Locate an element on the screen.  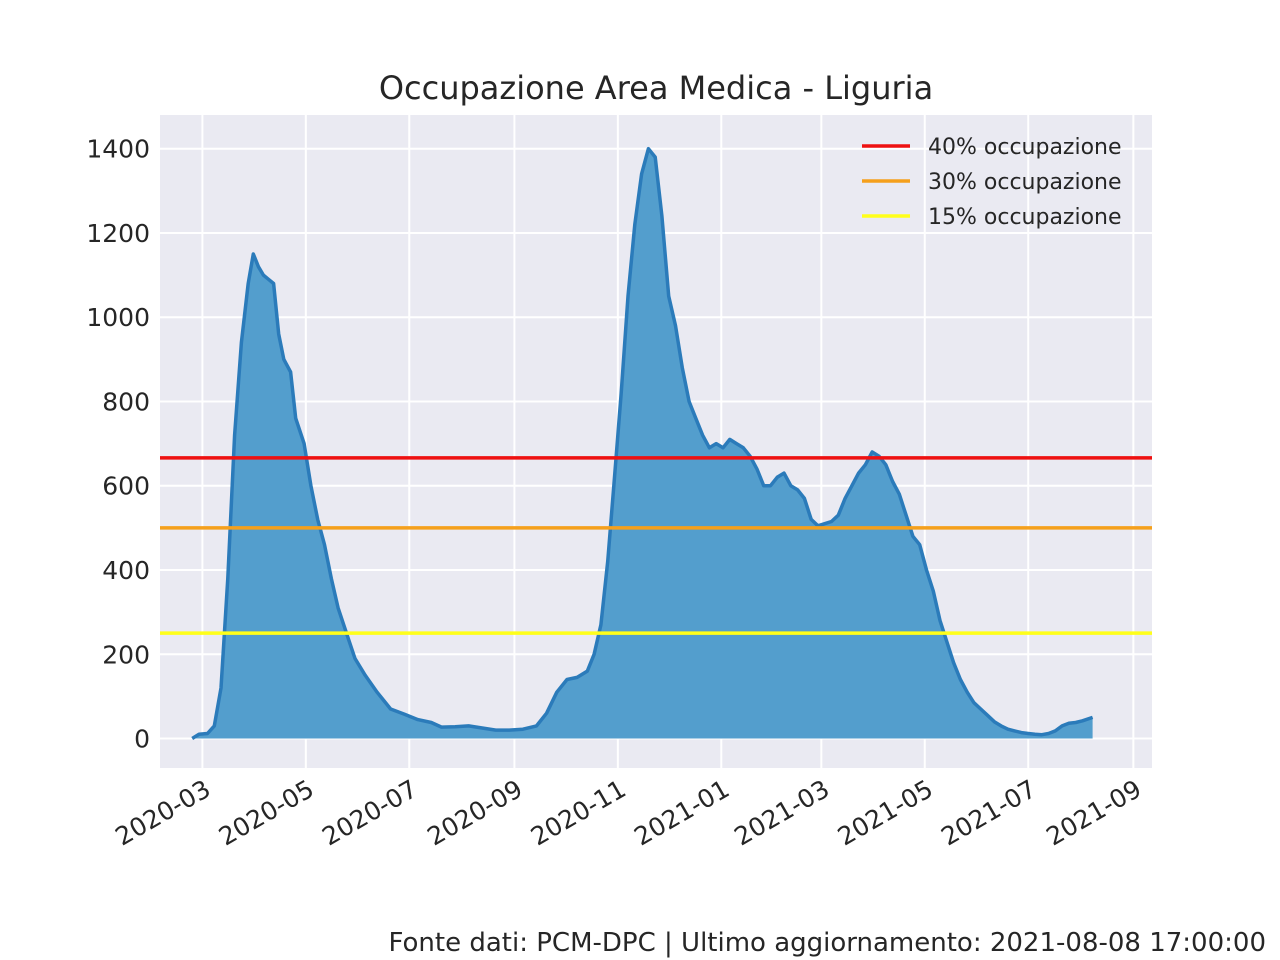
y-tick-label: 1000 is located at coordinates (118, 317).